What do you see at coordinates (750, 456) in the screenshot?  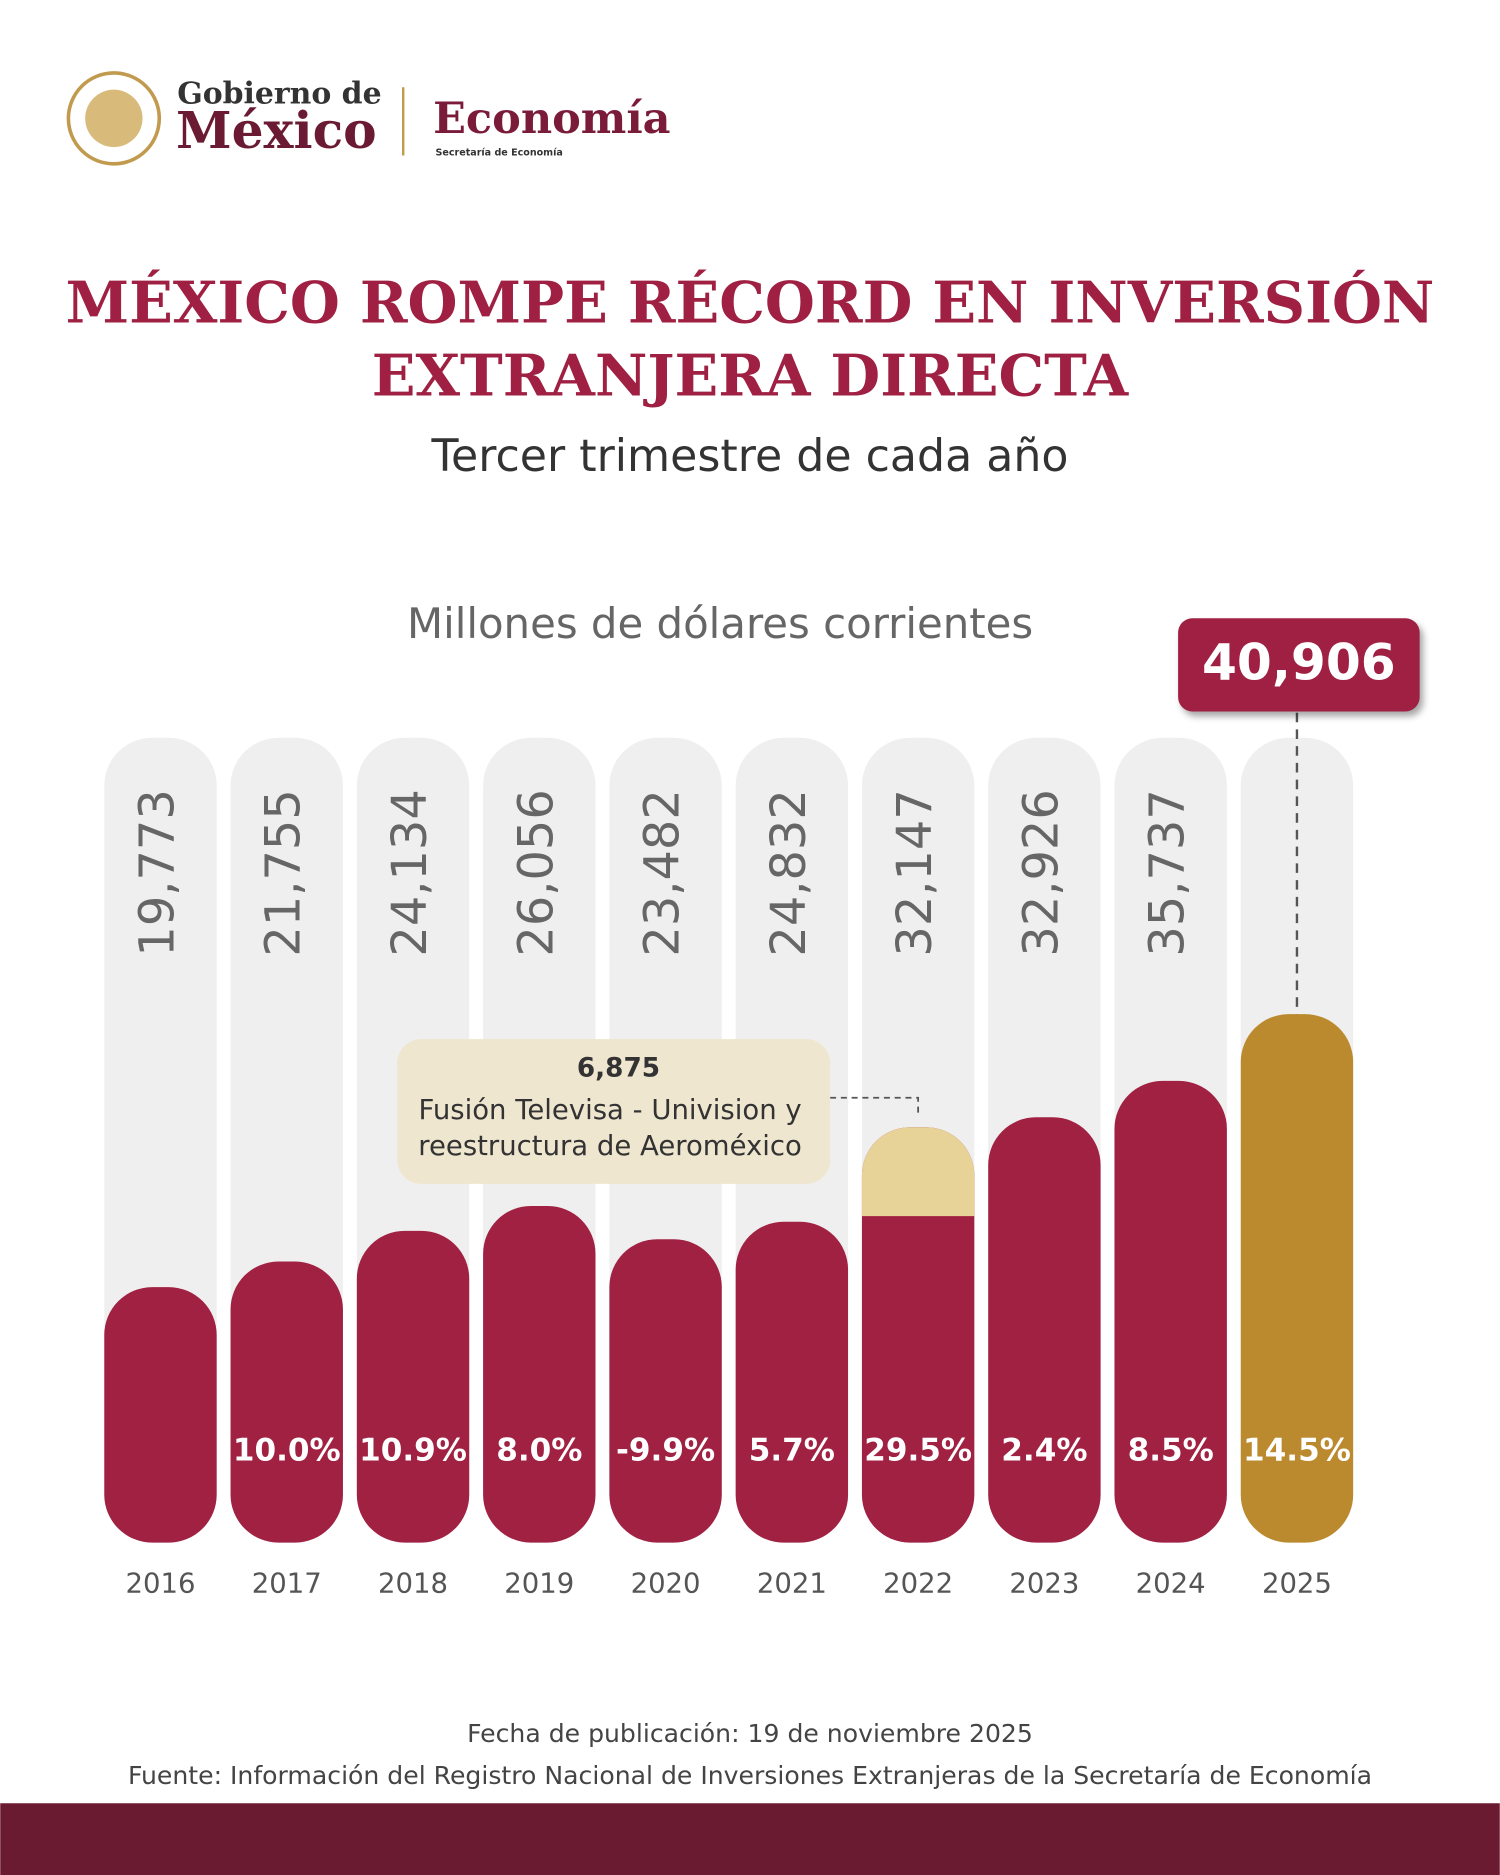 I see `subtitle: Tercer trimestre de cada año` at bounding box center [750, 456].